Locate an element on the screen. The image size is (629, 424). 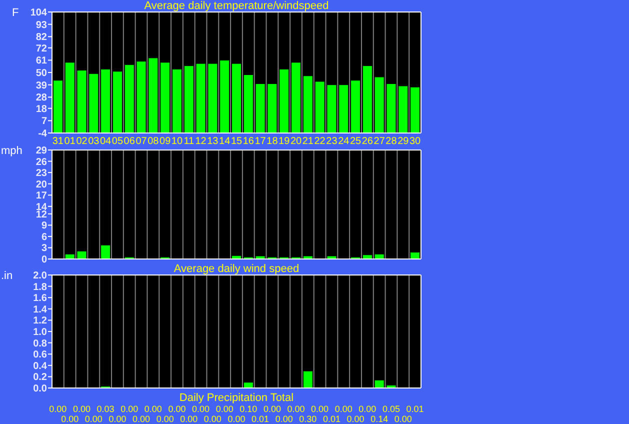
text: Average daily wind speed is located at coordinates (237, 269).